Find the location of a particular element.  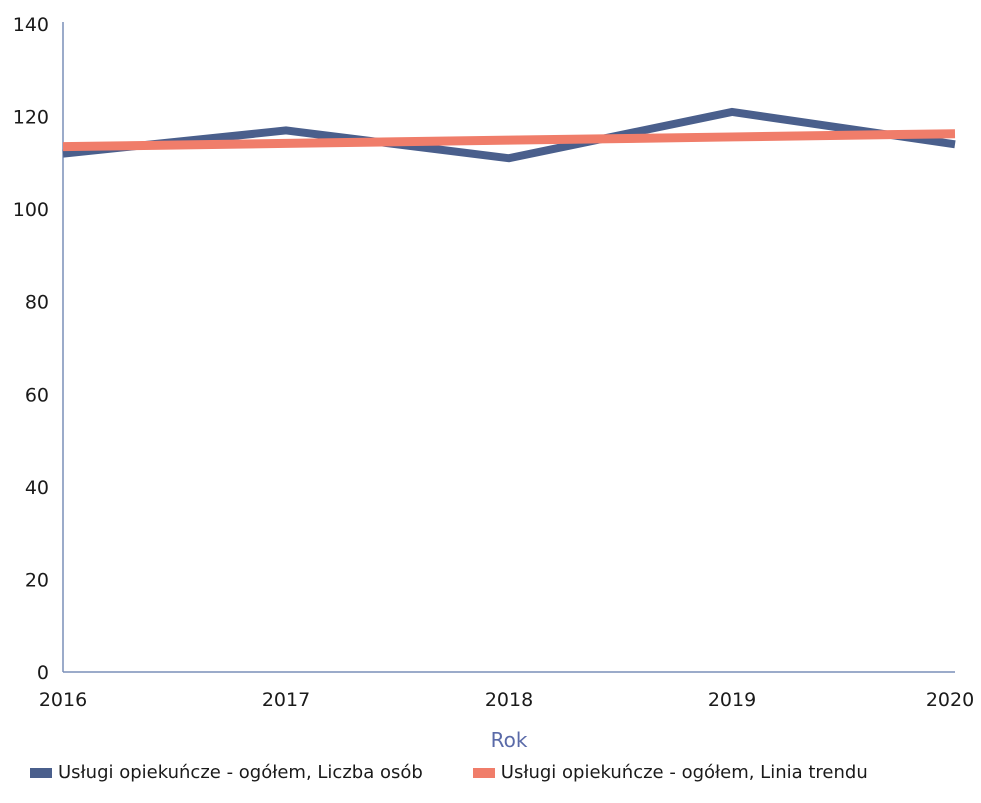

legend-item-series-2: Usługi opiekuńcze - ogółem, Linia trendu is located at coordinates (670, 772).